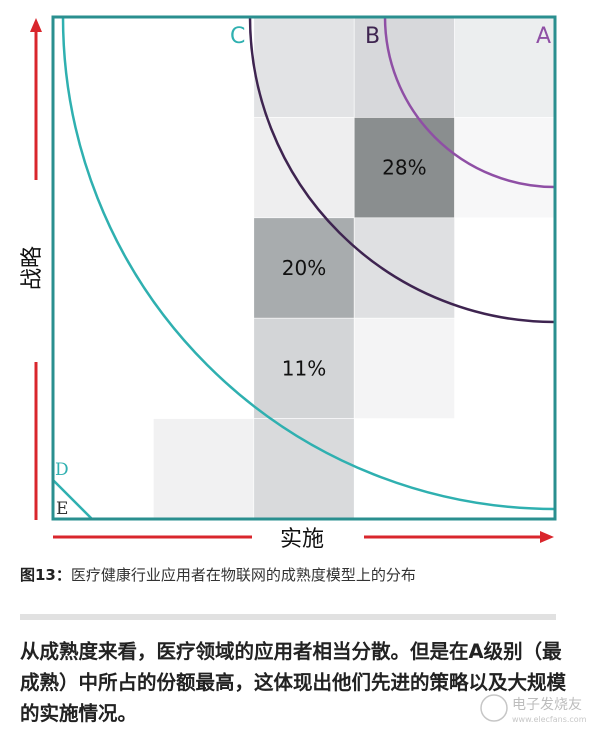  What do you see at coordinates (45, 575) in the screenshot?
I see `figure-number: 图13：` at bounding box center [45, 575].